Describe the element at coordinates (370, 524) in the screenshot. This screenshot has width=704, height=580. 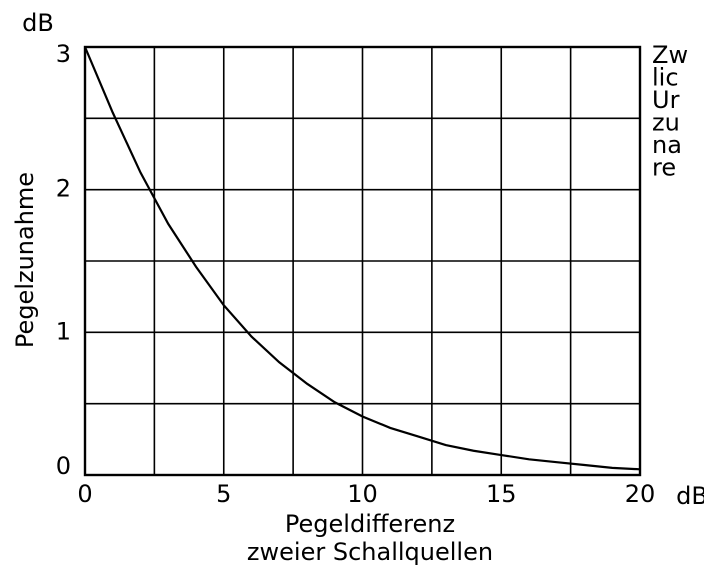
I see `x-axis-label: Pegeldifferenz` at that location.